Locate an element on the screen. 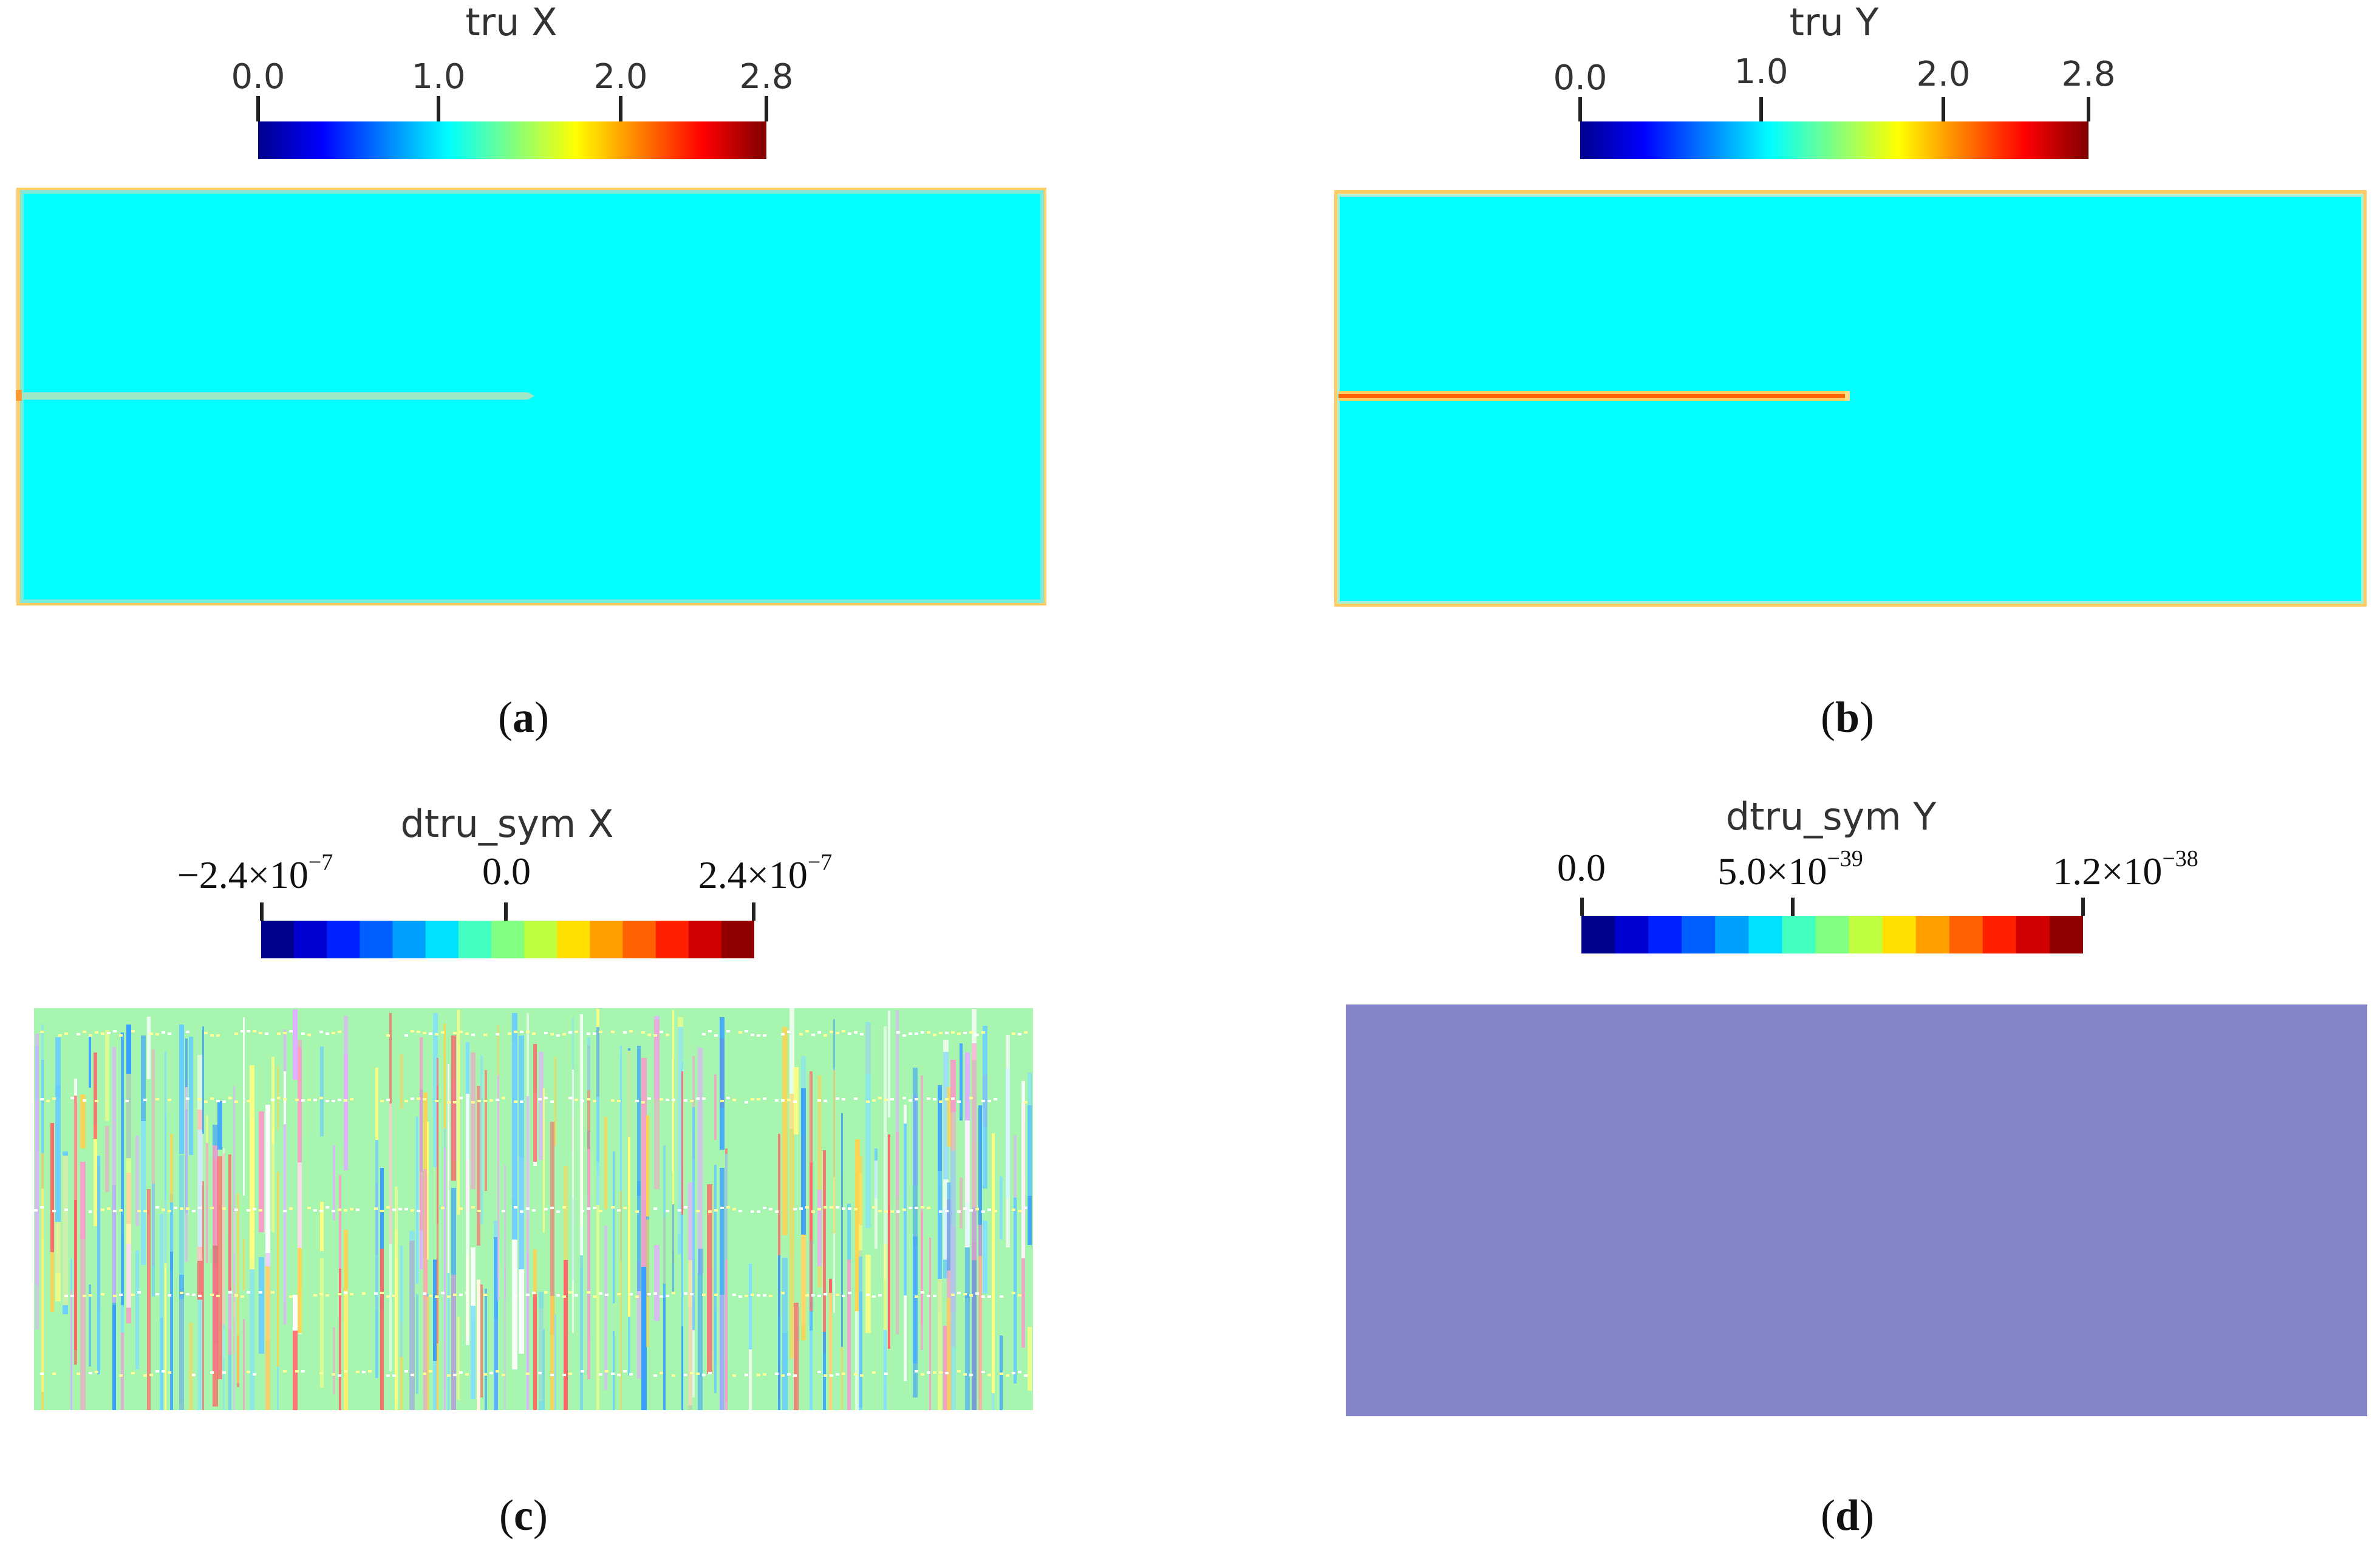  colorbar-title-d: dtru_sym Y is located at coordinates (1831, 816).